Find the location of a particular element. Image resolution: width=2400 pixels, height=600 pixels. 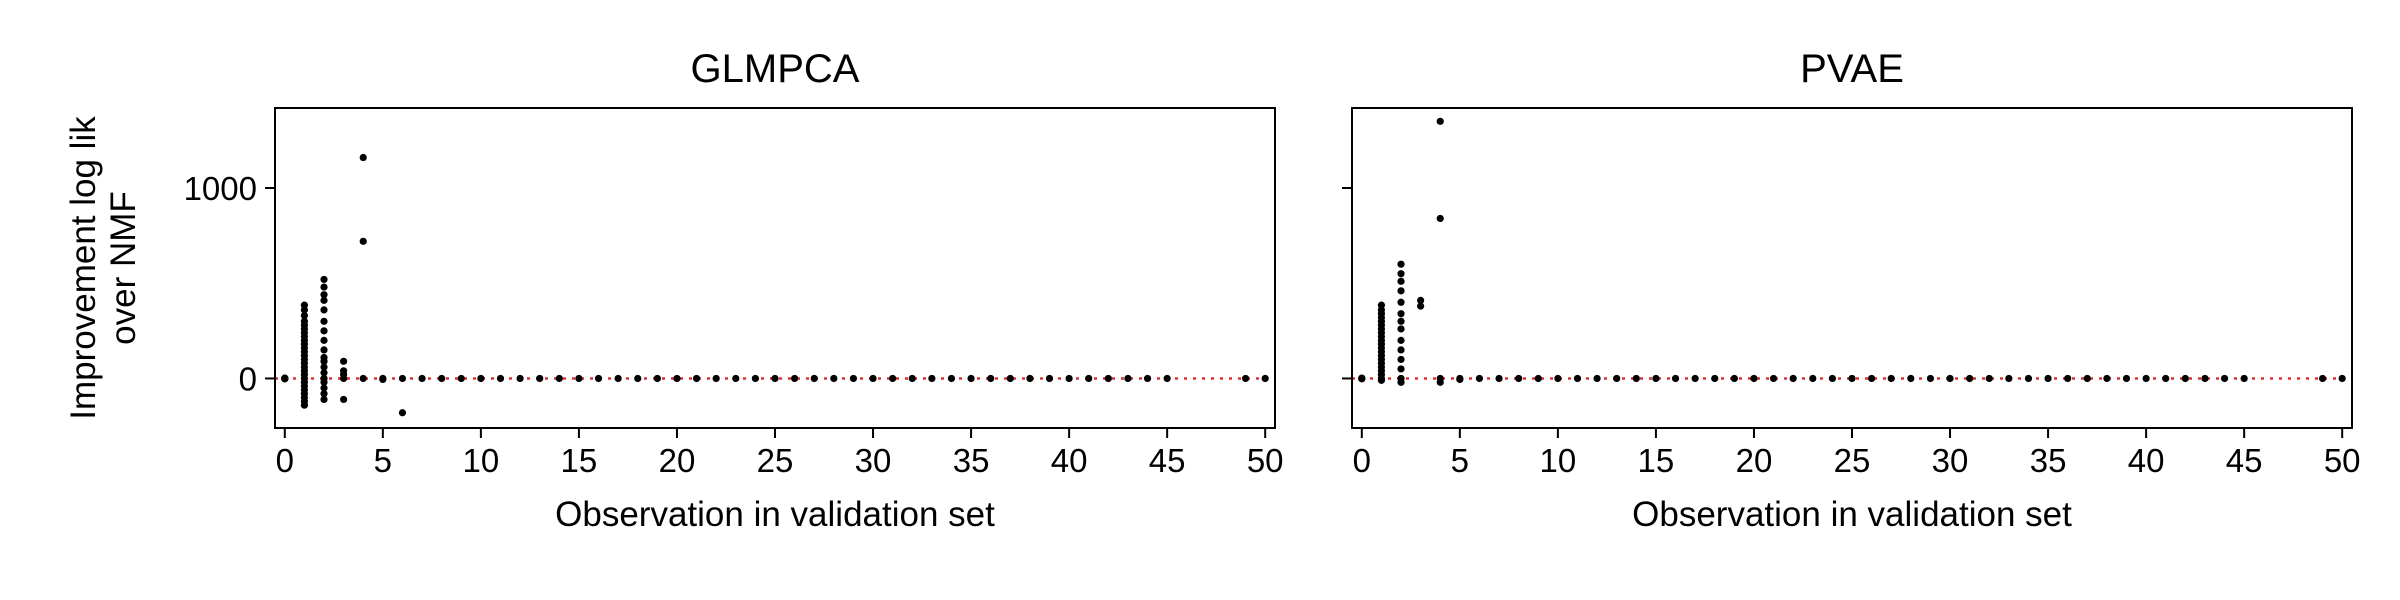

y-tick-label: 0 is located at coordinates (248, 378).